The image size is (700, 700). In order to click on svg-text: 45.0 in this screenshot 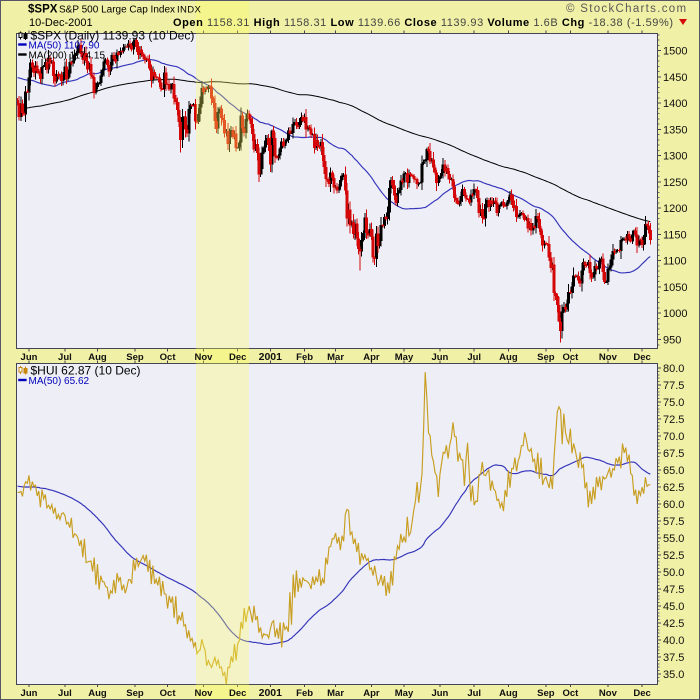, I will do `click(673, 607)`.